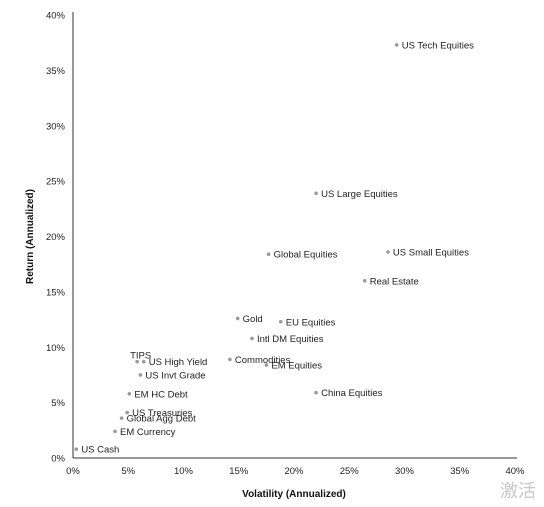  Describe the element at coordinates (294, 471) in the screenshot. I see `x-tick-label: 20%` at that location.